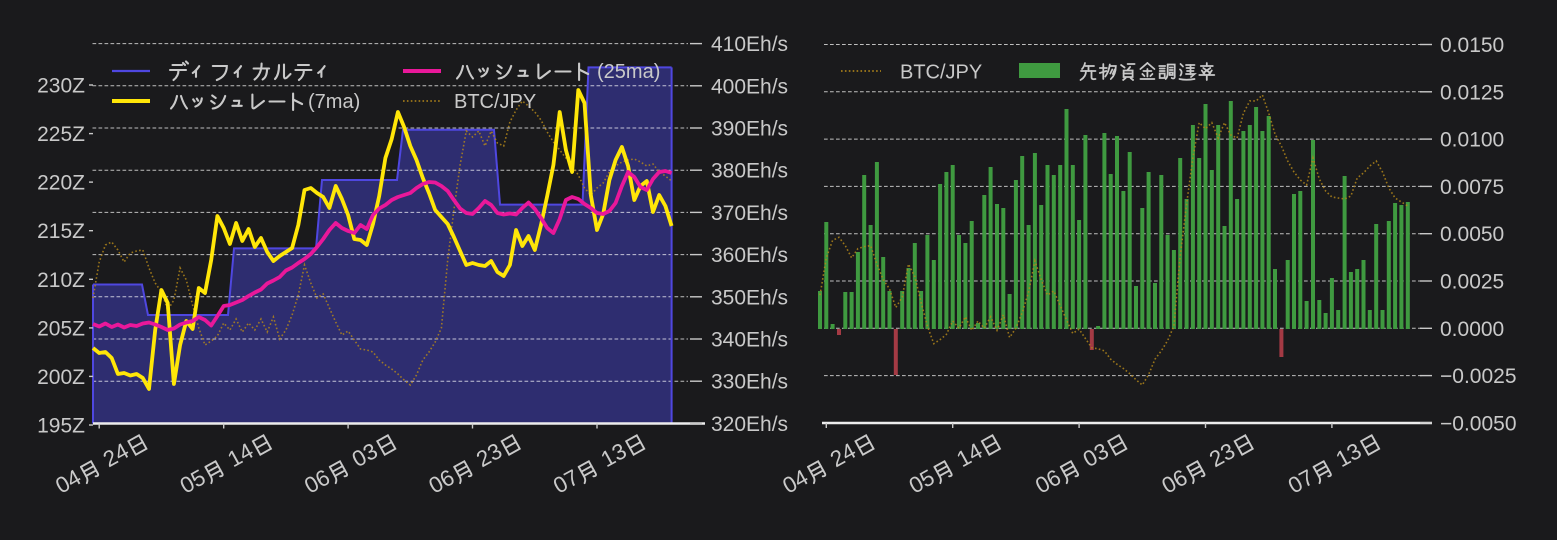  Describe the element at coordinates (1478, 423) in the screenshot. I see `svg-text: −0.0050` at that location.